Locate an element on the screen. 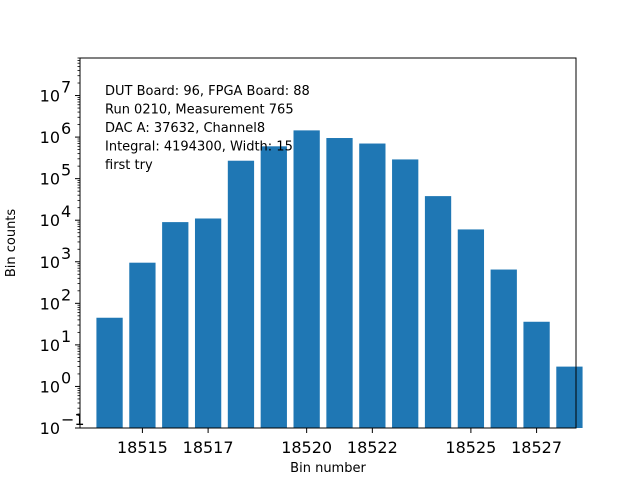  x-tick-label: 18517 is located at coordinates (208, 447).